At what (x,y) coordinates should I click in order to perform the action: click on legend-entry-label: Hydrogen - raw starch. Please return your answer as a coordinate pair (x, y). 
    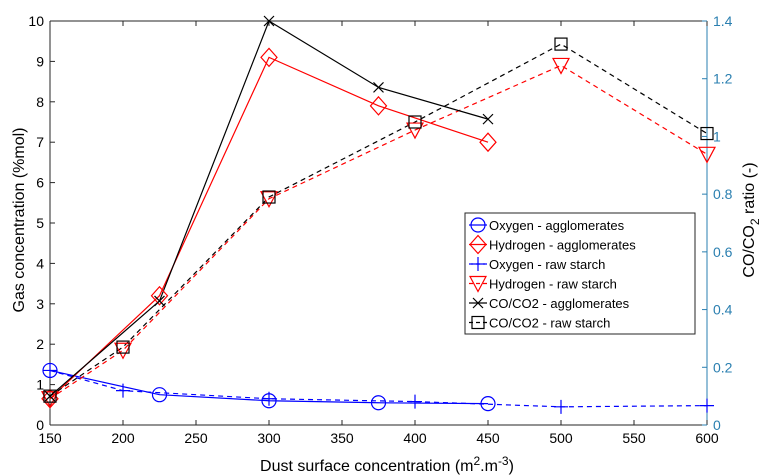
    Looking at the image, I should click on (553, 284).